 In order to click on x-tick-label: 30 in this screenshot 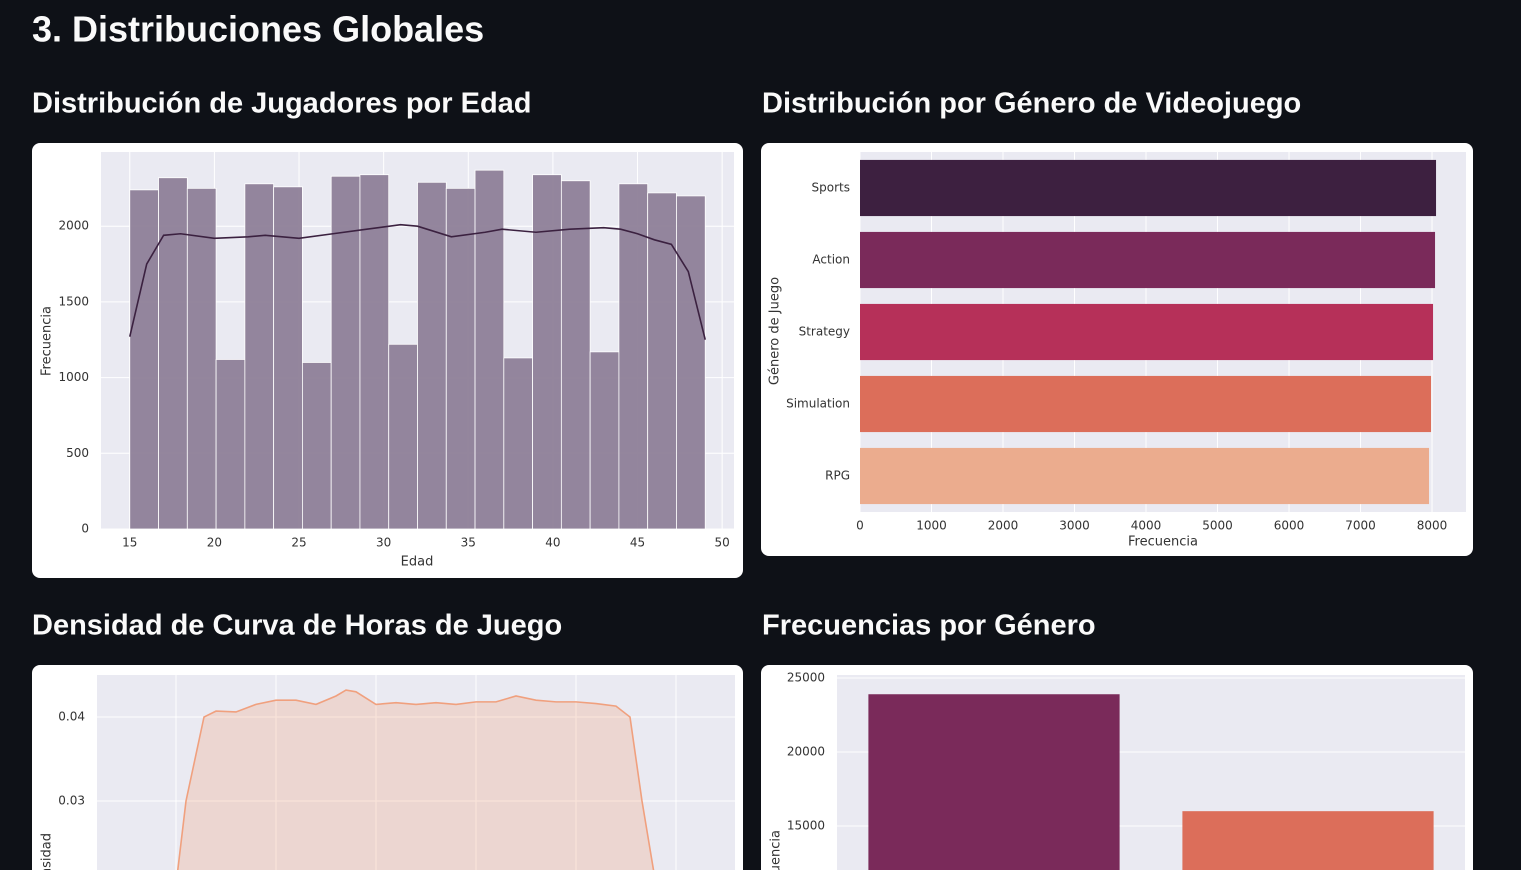, I will do `click(383, 543)`.